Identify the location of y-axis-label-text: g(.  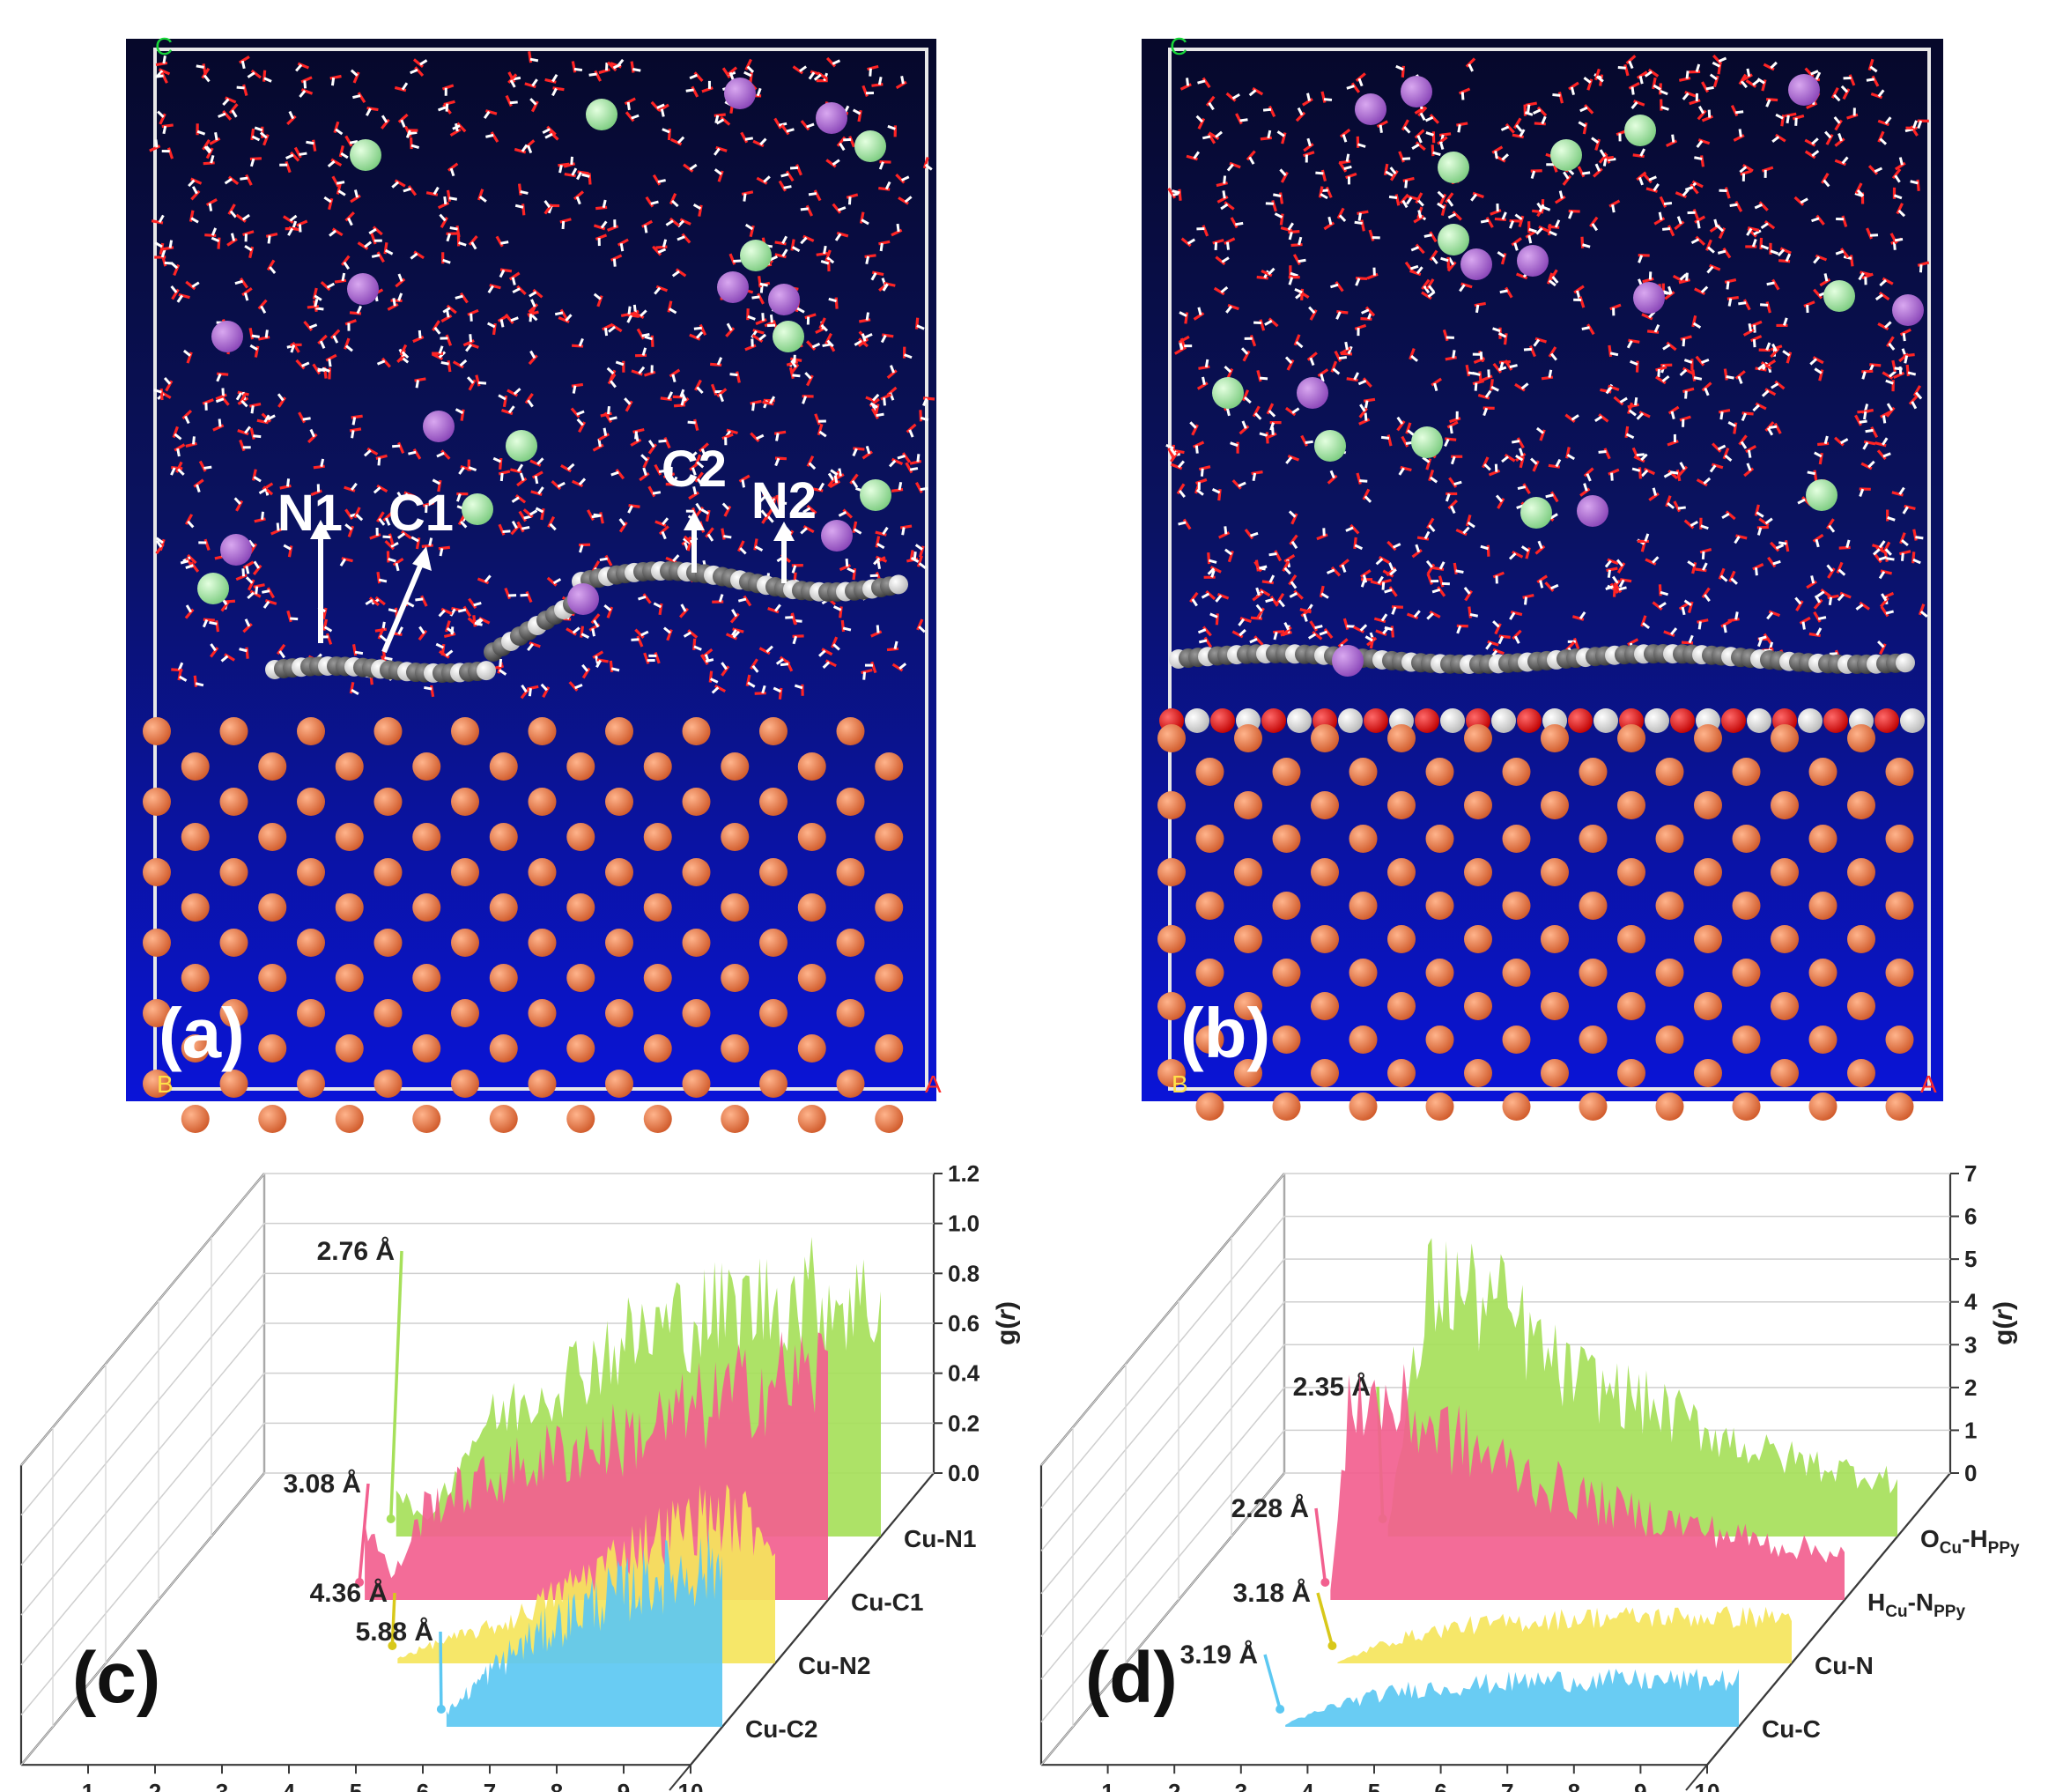
(1007, 1333).